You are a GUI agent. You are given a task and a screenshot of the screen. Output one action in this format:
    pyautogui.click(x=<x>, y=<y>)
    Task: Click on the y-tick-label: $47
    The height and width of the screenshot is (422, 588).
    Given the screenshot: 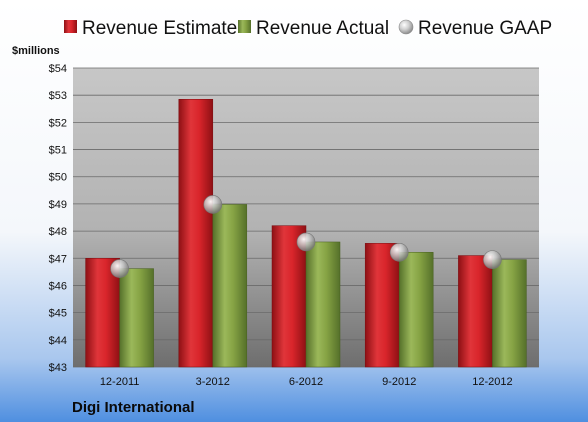 What is the action you would take?
    pyautogui.click(x=58, y=259)
    